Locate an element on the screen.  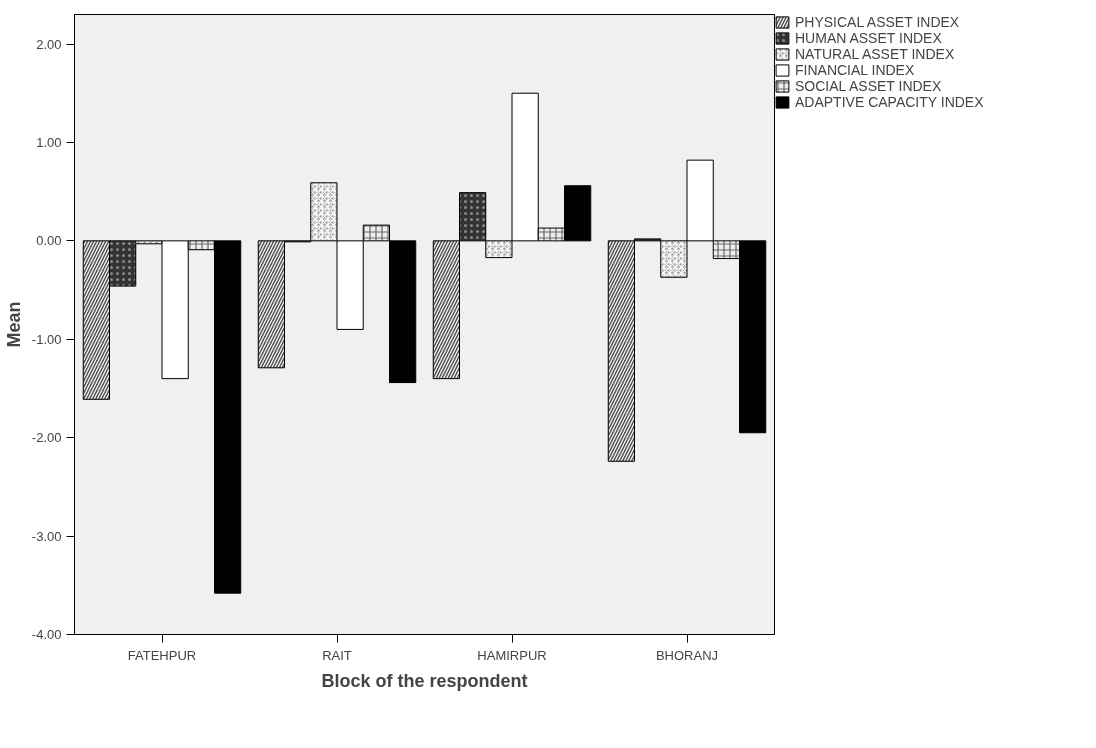
y-axis-title: Mean is located at coordinates (13, 324).